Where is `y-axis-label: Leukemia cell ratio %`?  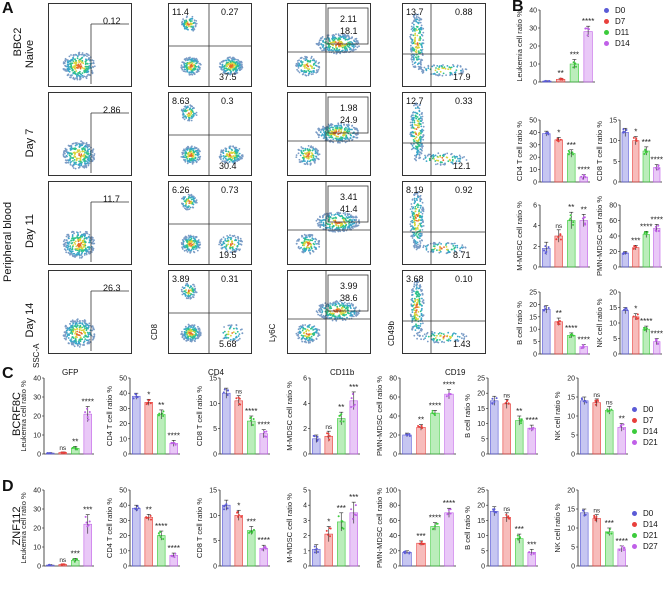 y-axis-label: Leukemia cell ratio % is located at coordinates (23, 528).